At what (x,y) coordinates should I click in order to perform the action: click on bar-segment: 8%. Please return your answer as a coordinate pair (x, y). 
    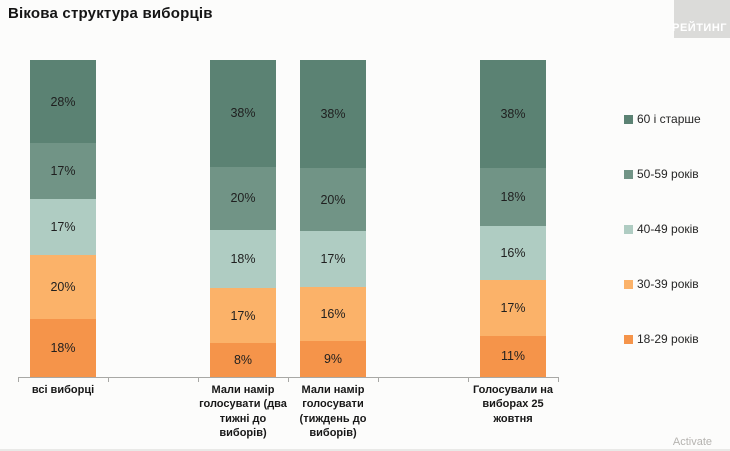
    Looking at the image, I should click on (243, 360).